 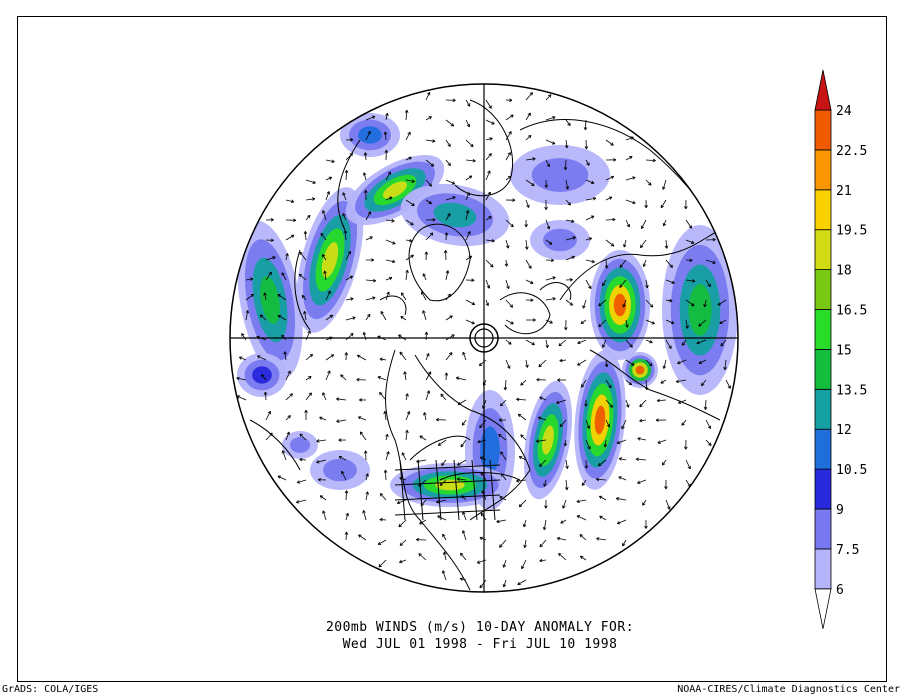 I want to click on colorbar-label: 21, so click(x=844, y=191).